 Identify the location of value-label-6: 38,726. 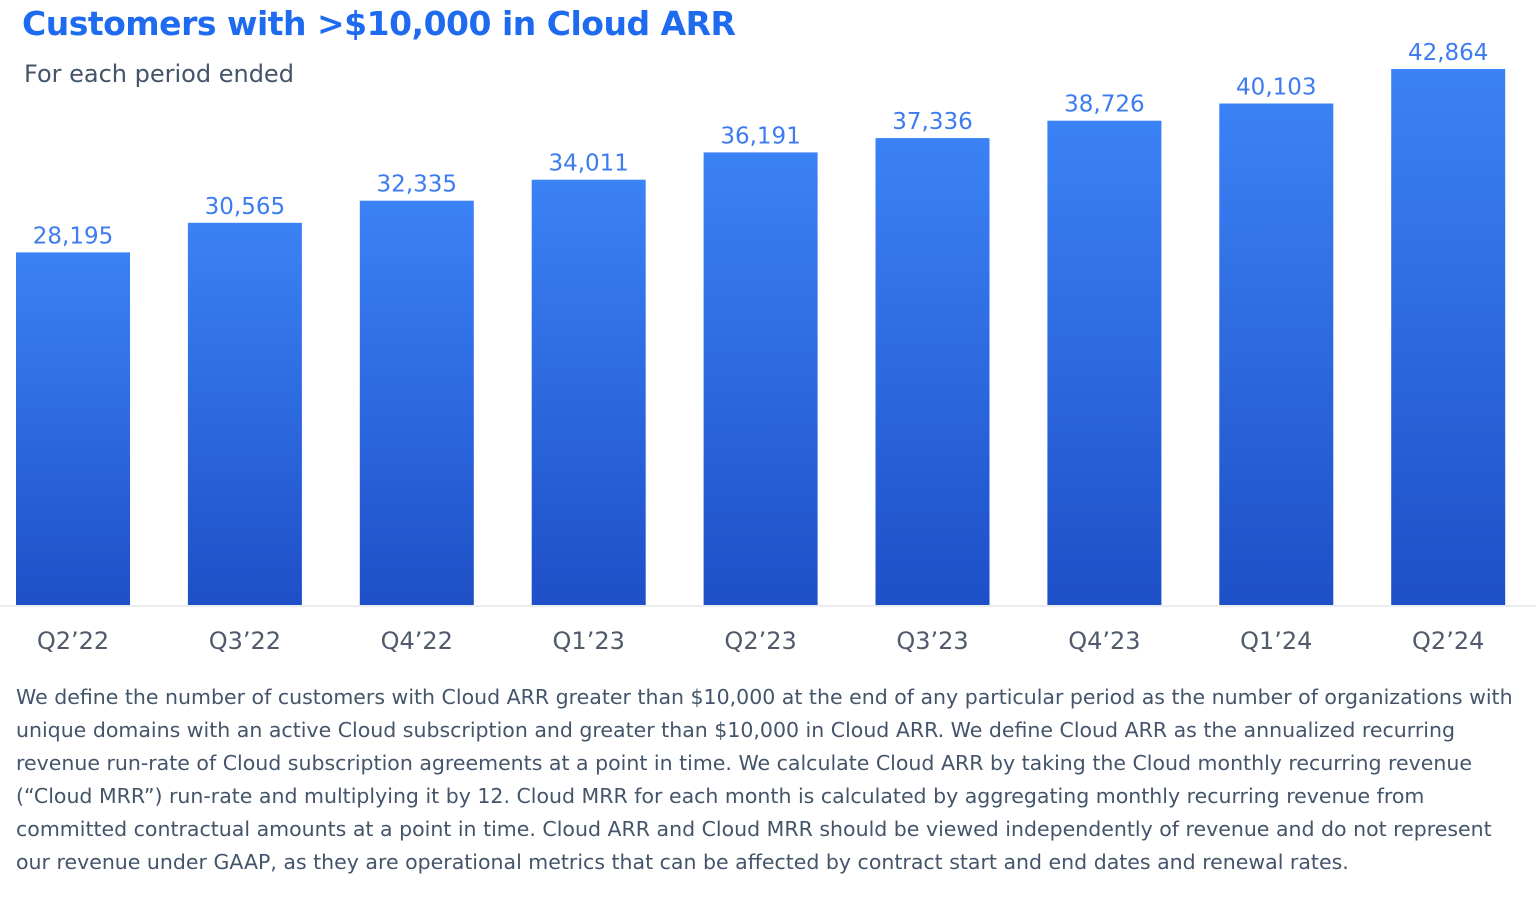
(1104, 105).